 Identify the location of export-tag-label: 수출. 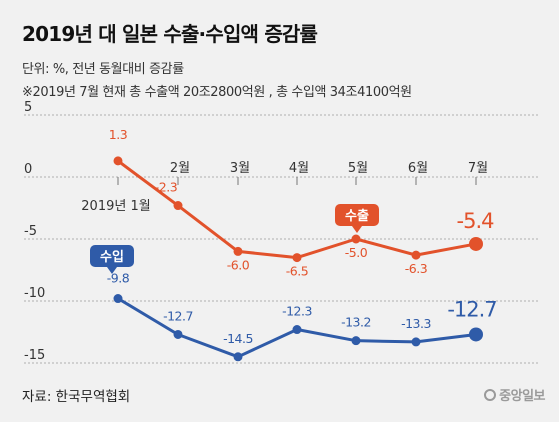
(357, 216).